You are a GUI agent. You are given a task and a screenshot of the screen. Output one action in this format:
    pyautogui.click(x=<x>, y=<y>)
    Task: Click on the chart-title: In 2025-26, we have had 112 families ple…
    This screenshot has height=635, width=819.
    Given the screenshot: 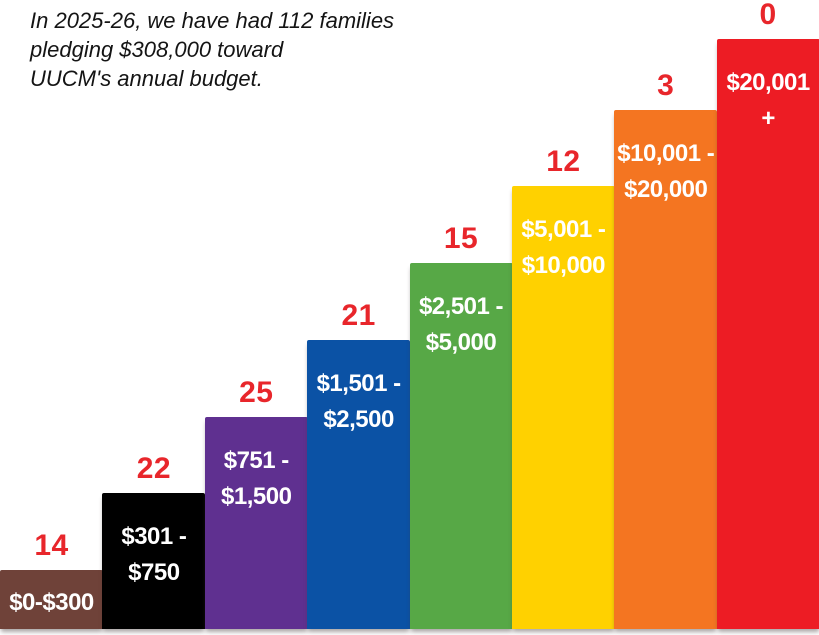 What is the action you would take?
    pyautogui.click(x=212, y=49)
    